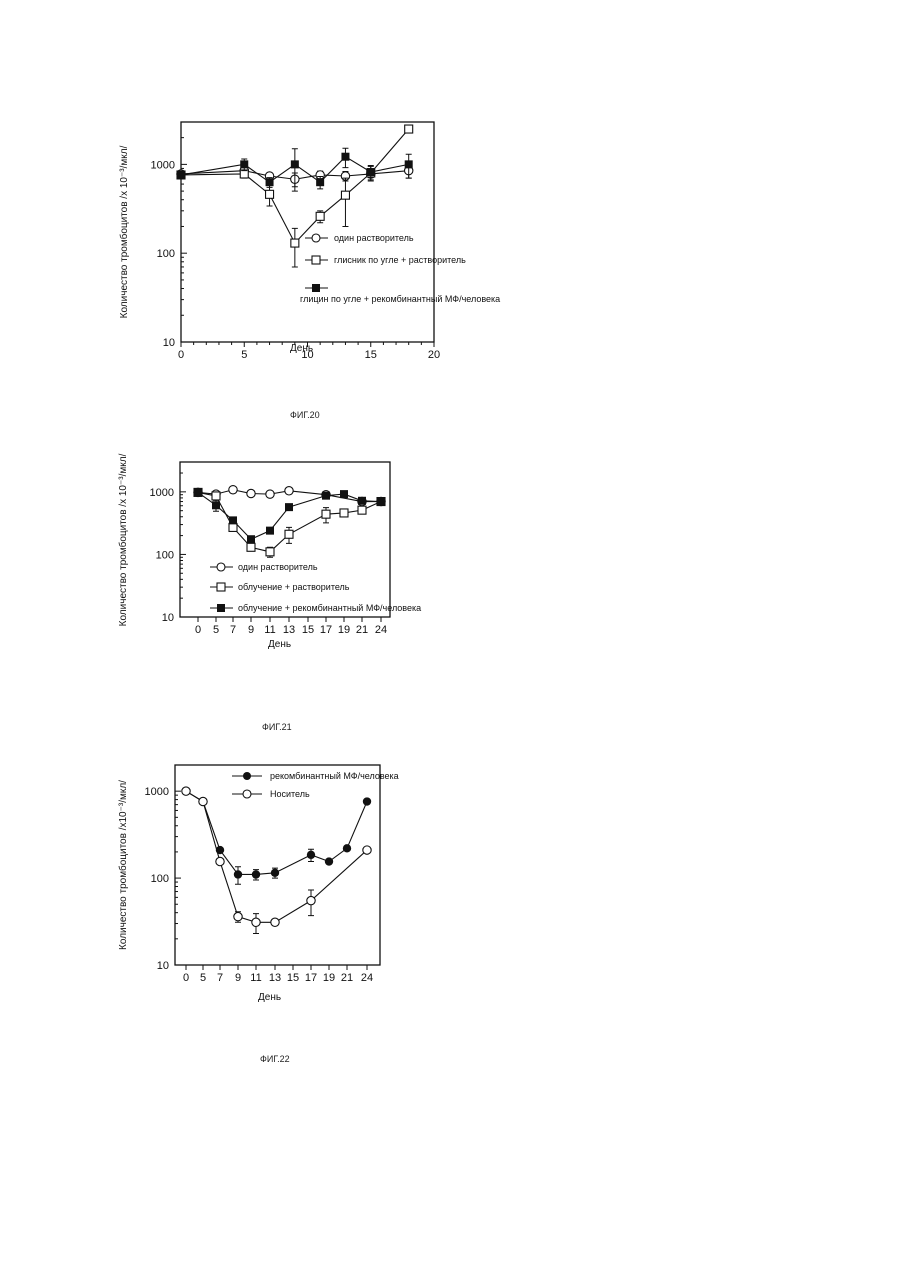 This screenshot has width=900, height=1273. What do you see at coordinates (294, 587) in the screenshot?
I see `legend-entry-2: облучение + растворитель` at bounding box center [294, 587].